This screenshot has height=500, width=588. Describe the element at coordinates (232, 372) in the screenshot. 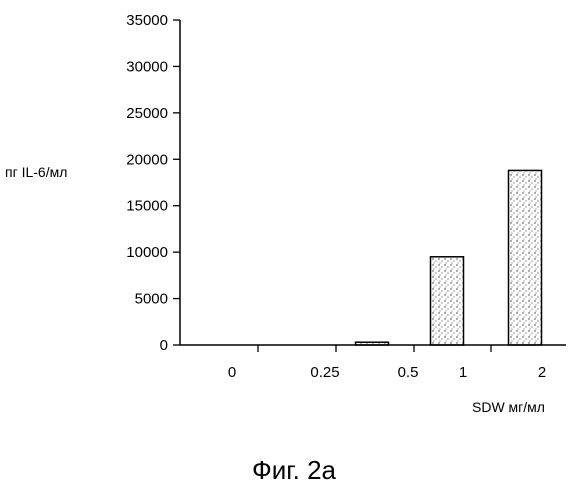

I see `x-tick-label: 0` at that location.